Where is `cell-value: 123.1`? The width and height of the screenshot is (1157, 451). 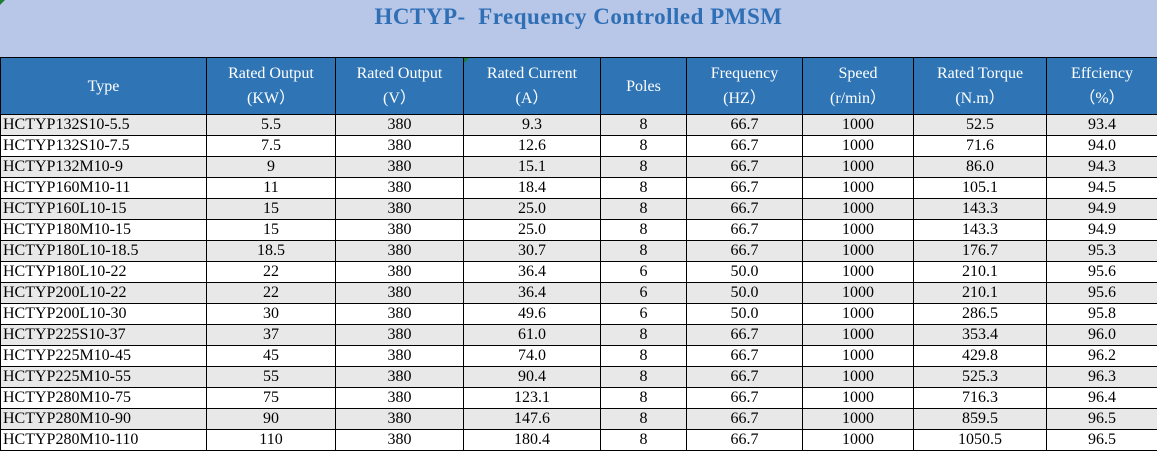 cell-value: 123.1 is located at coordinates (532, 398).